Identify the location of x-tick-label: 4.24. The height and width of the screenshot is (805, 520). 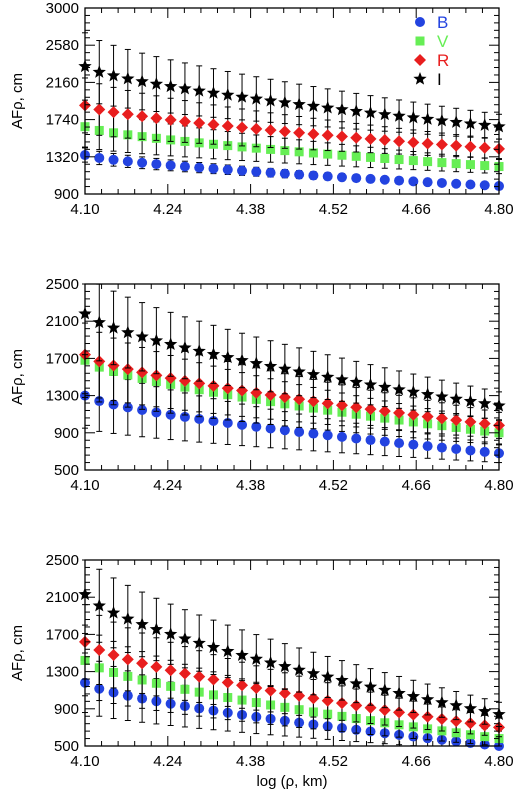
(167, 209).